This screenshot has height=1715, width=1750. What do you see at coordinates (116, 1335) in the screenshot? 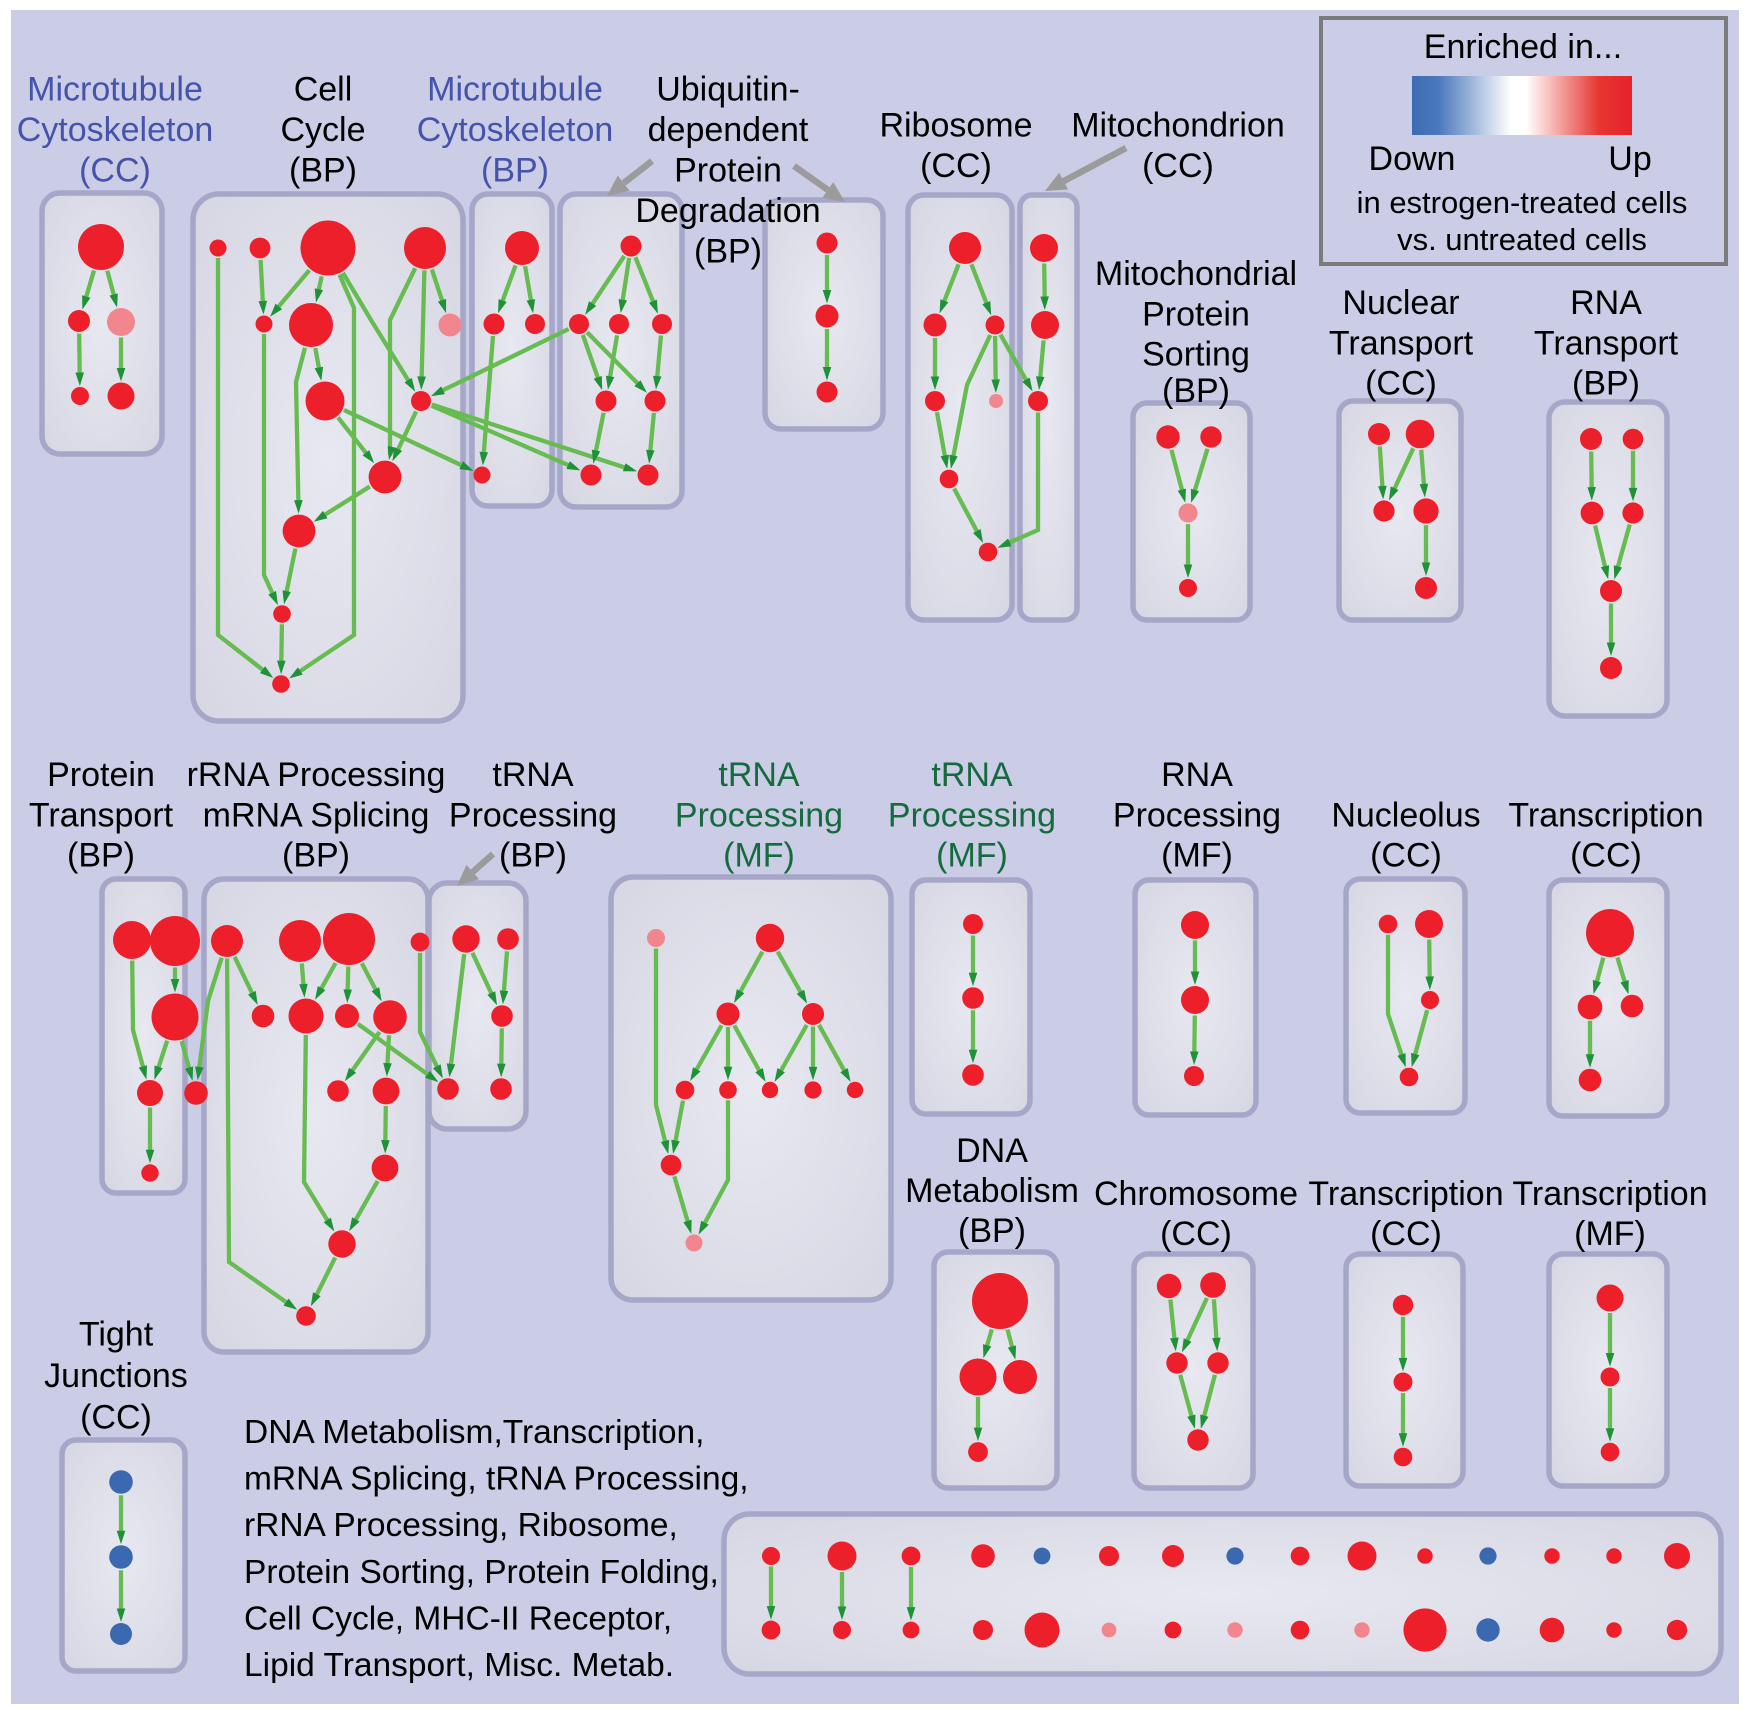
I see `svg-text: Tight` at bounding box center [116, 1335].